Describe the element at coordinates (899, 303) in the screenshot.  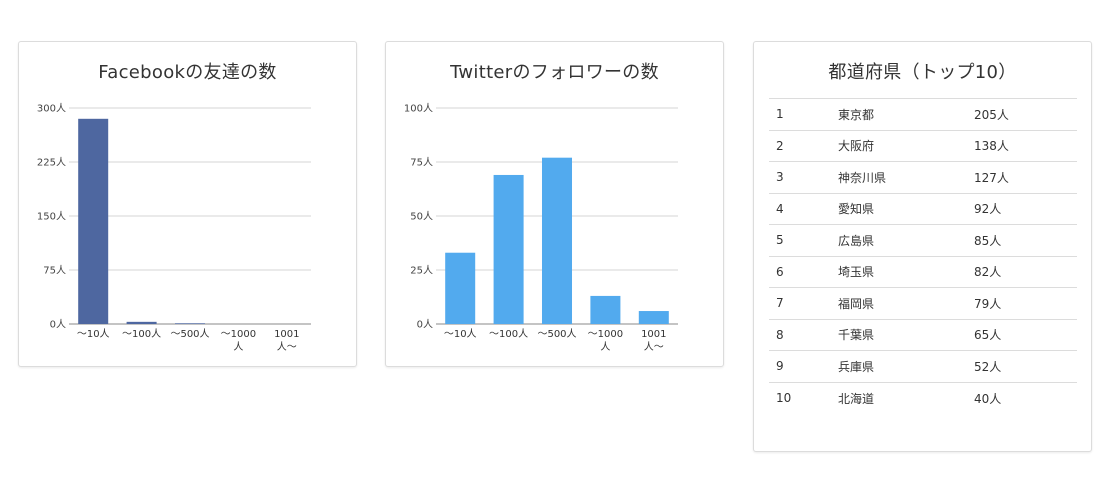
I see `prefecture-cell: 福岡県` at that location.